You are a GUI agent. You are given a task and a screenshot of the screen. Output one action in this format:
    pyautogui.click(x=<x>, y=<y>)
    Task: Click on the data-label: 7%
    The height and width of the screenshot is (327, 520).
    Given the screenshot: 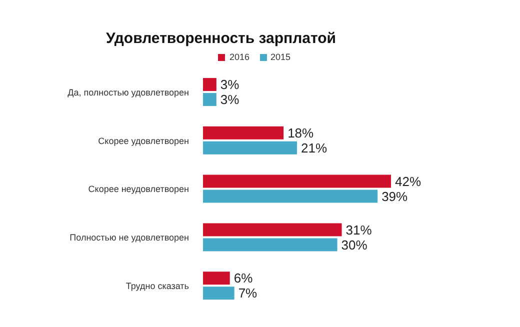 What is the action you would take?
    pyautogui.click(x=248, y=293)
    